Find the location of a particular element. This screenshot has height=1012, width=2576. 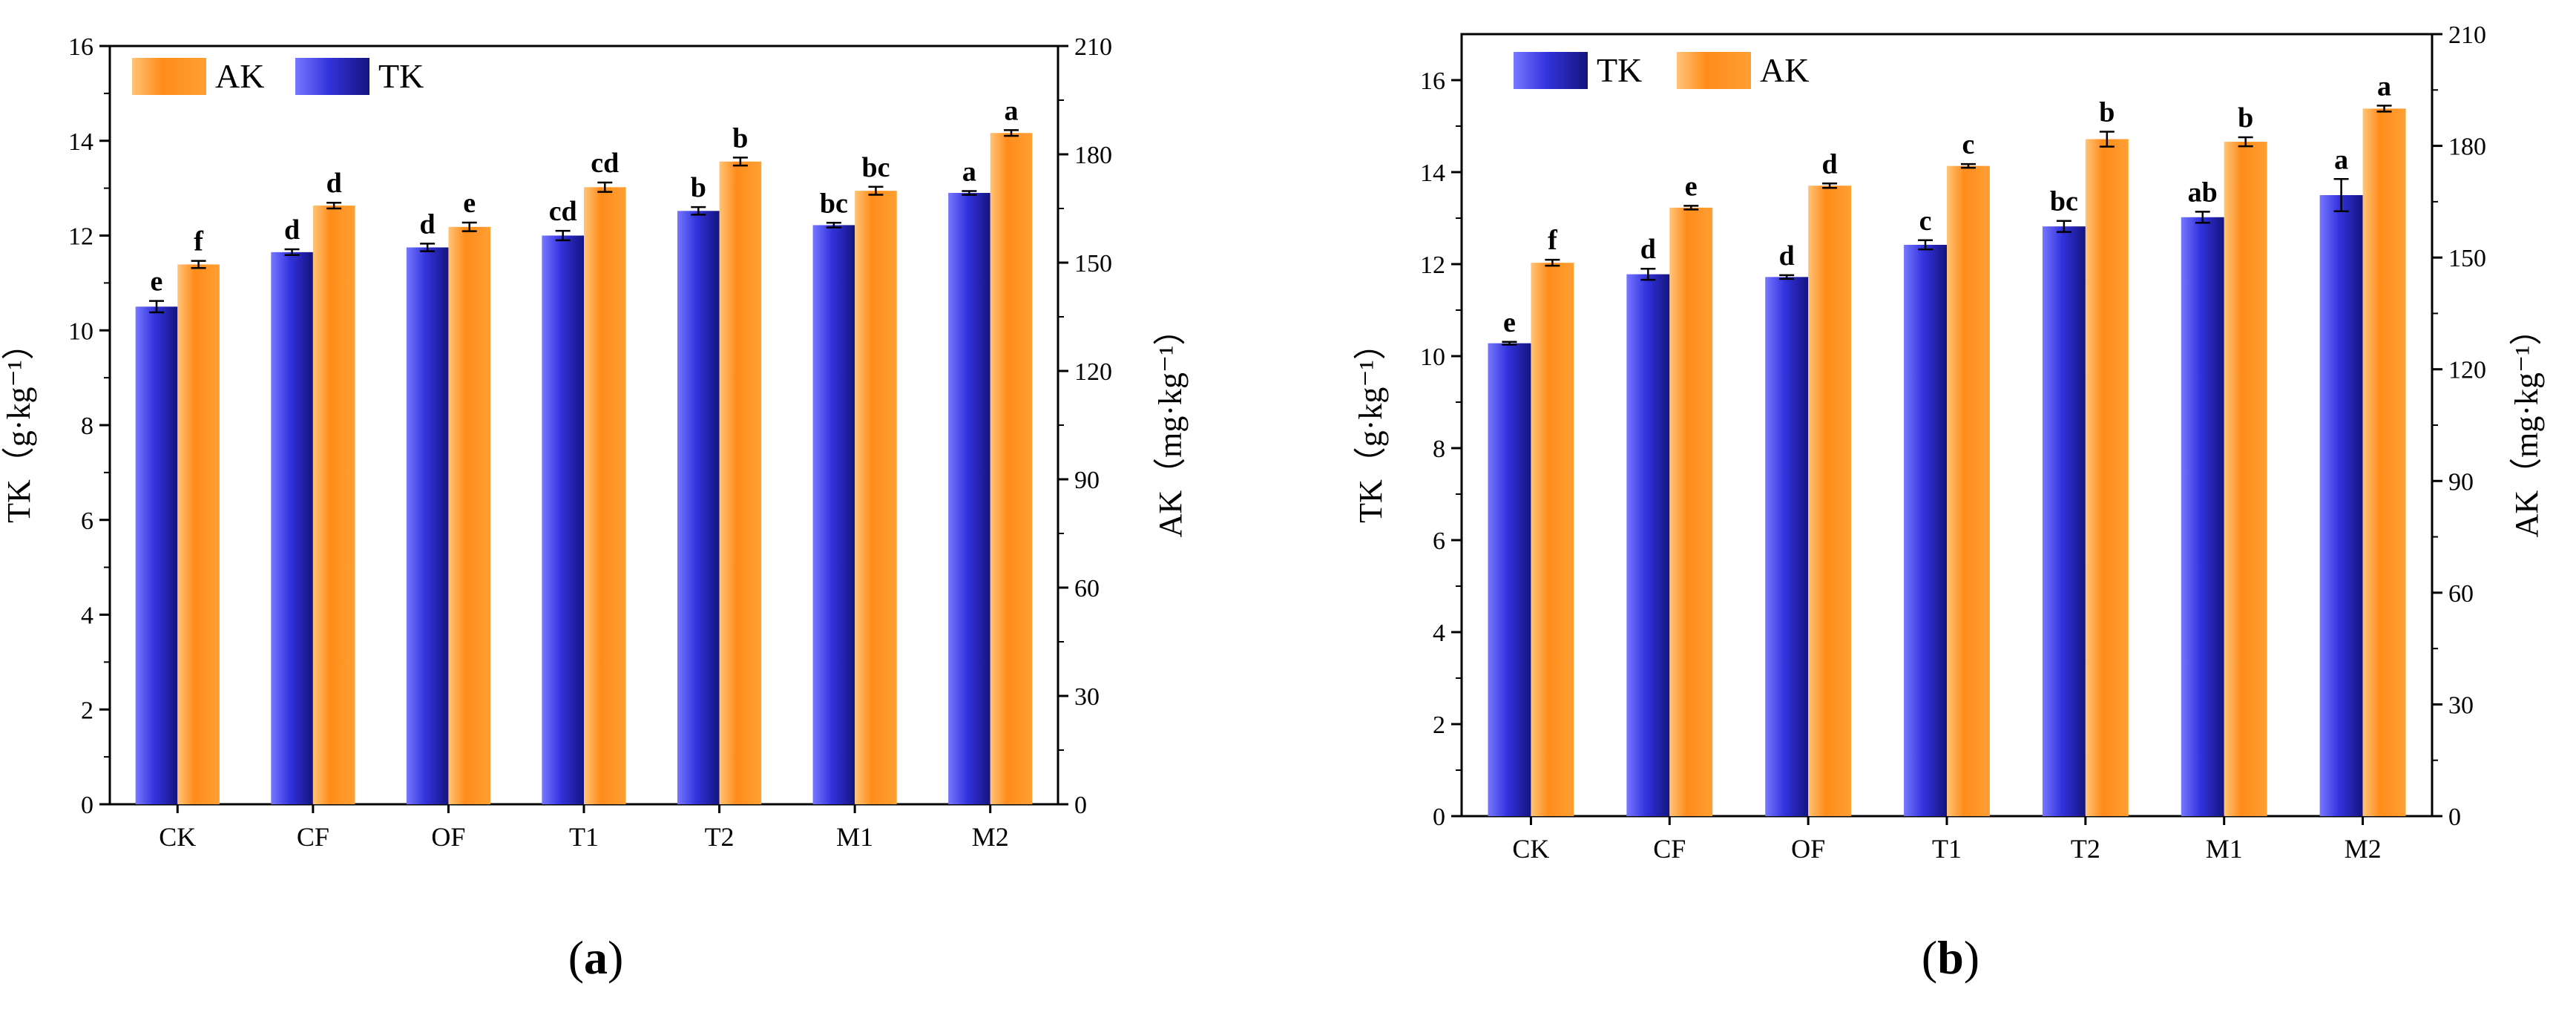

sig-label-ak: cd is located at coordinates (605, 163).